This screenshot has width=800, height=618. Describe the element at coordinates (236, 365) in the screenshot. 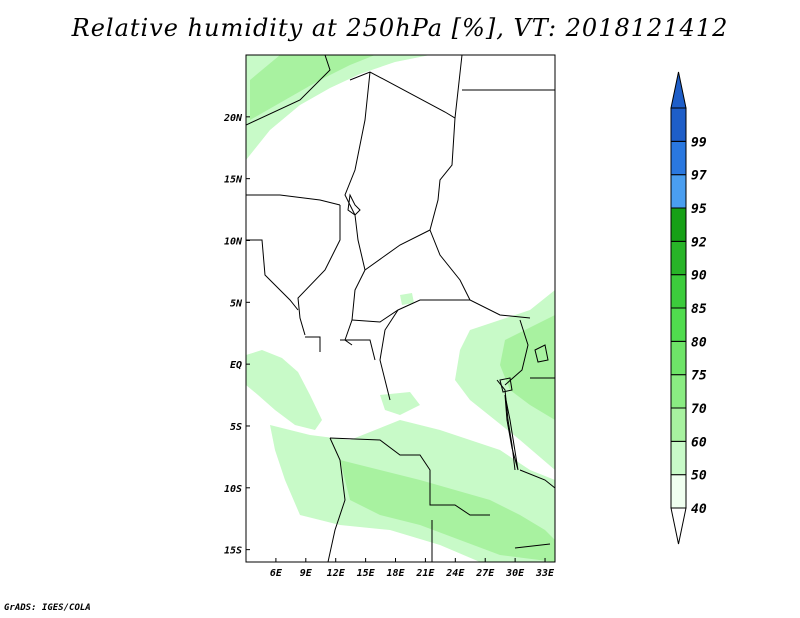

I see `lat-tick-label: EQ` at that location.